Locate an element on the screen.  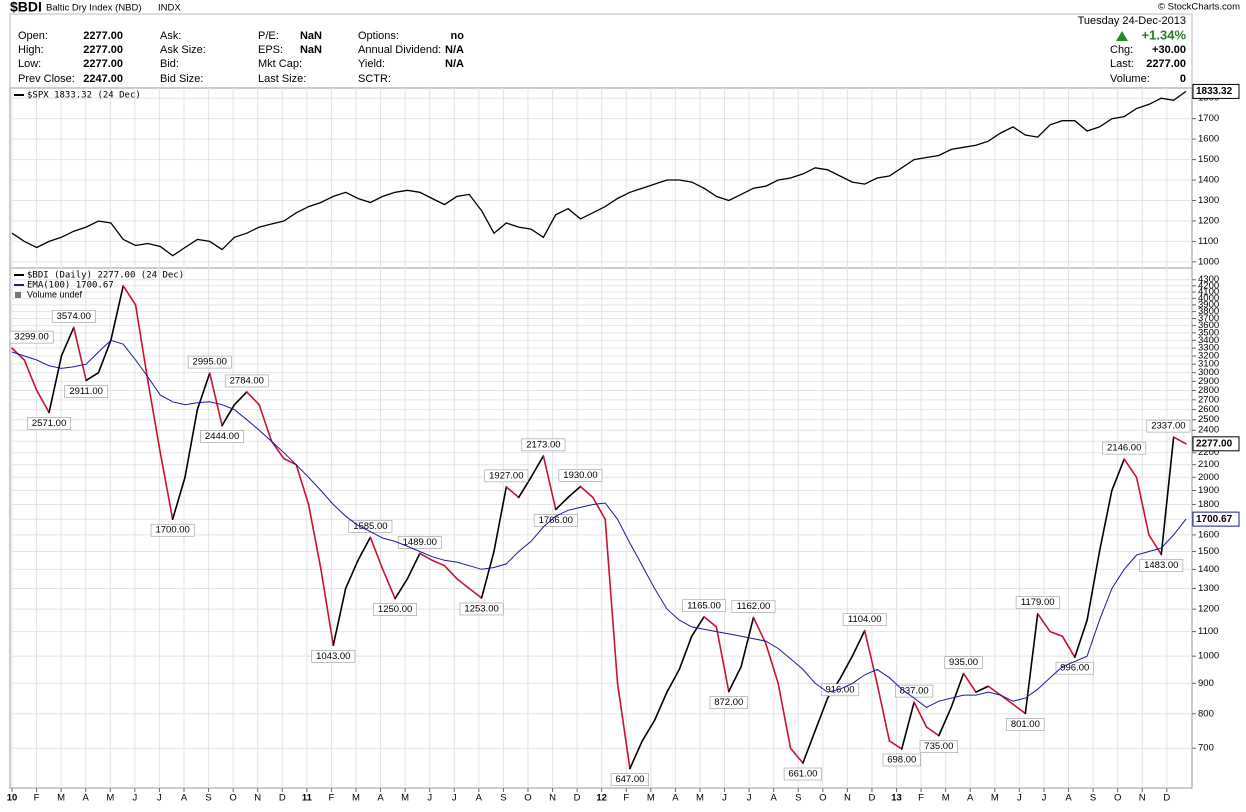
y-tick-label: 3700 is located at coordinates (1208, 318).